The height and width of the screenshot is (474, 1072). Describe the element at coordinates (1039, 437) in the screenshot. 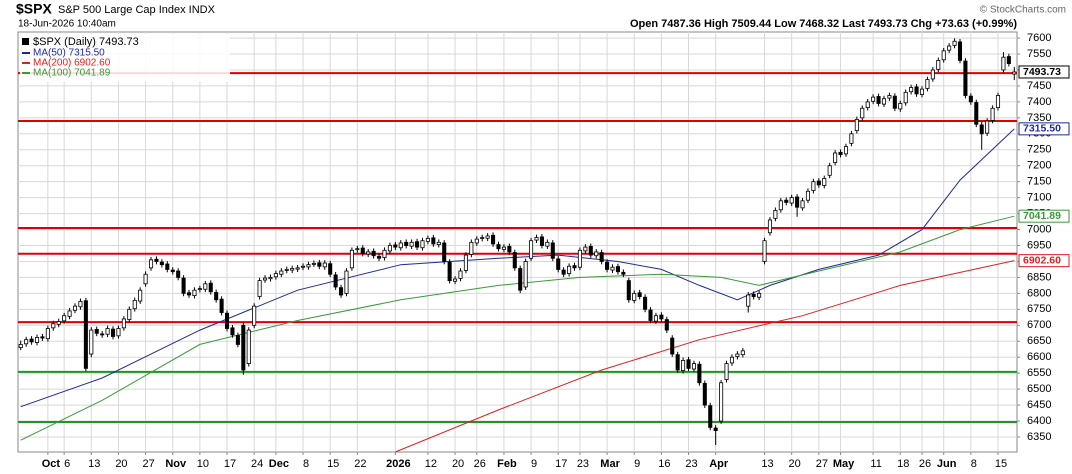

I see `y-tick-label: 6350` at that location.